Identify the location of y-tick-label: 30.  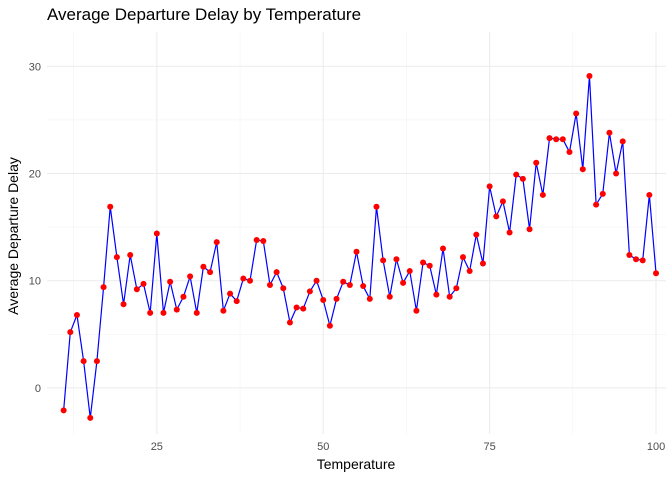
(35, 67).